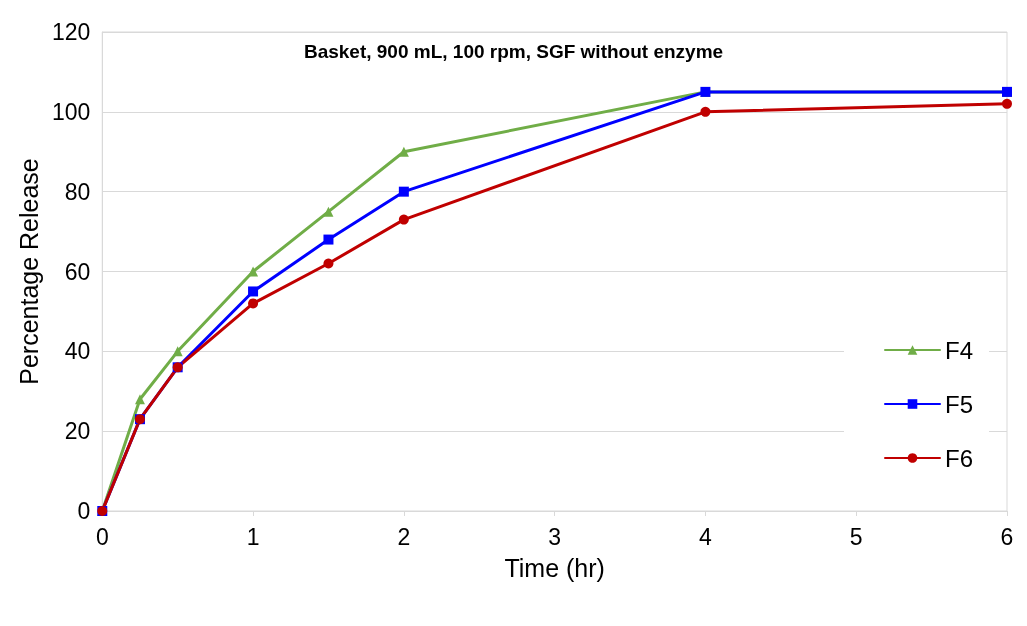 This screenshot has width=1027, height=626. Describe the element at coordinates (404, 536) in the screenshot. I see `x-tick-label: 2` at that location.